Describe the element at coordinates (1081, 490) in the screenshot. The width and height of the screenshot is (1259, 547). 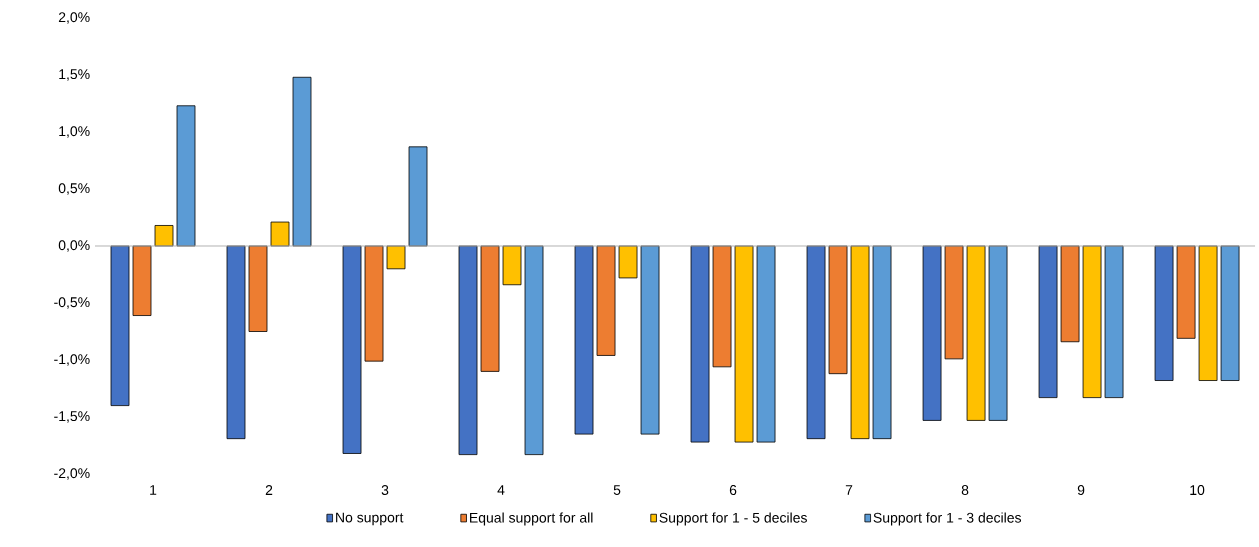
I see `x-tick-label: 9` at that location.